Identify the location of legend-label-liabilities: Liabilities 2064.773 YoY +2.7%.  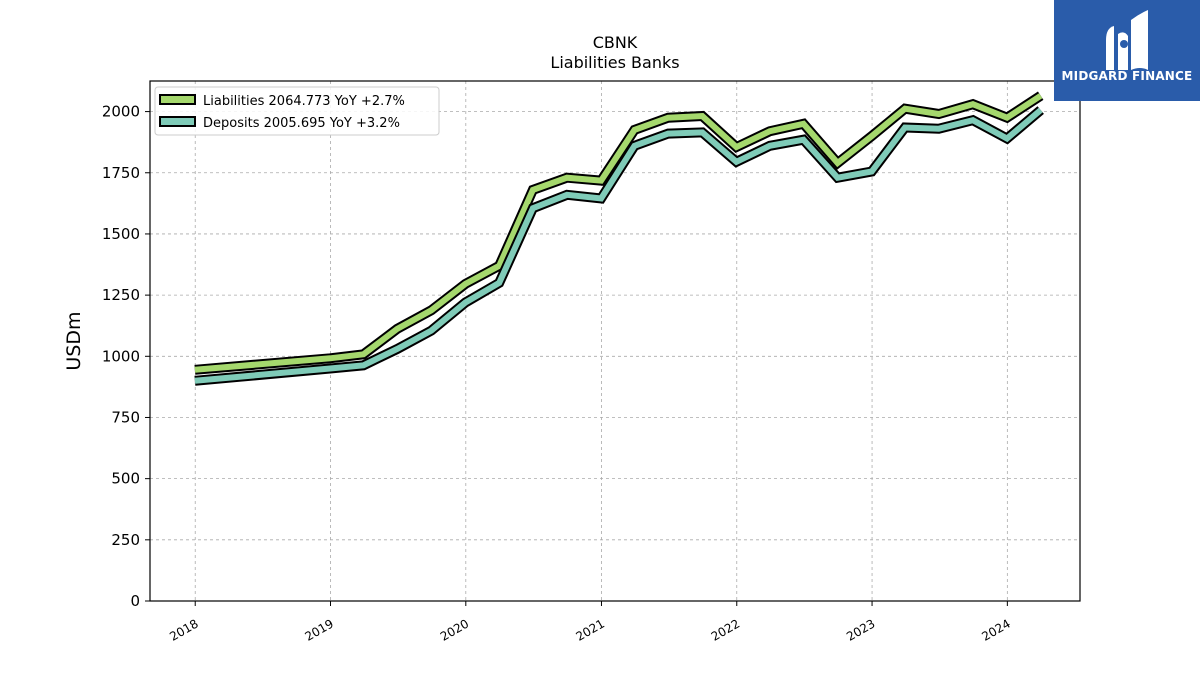
(304, 101).